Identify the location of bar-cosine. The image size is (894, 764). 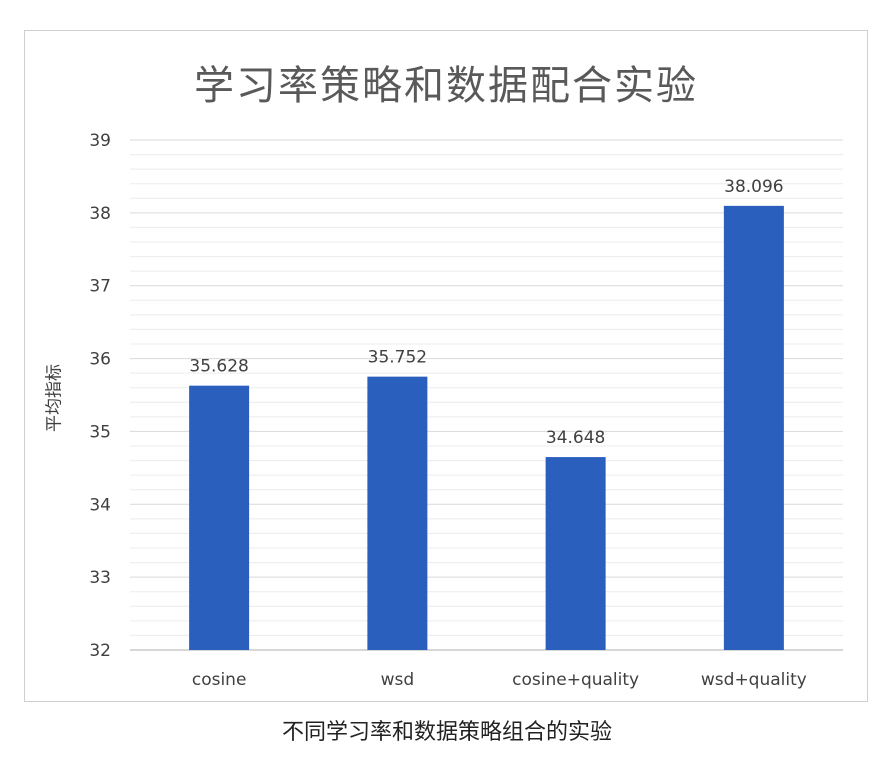
(219, 517).